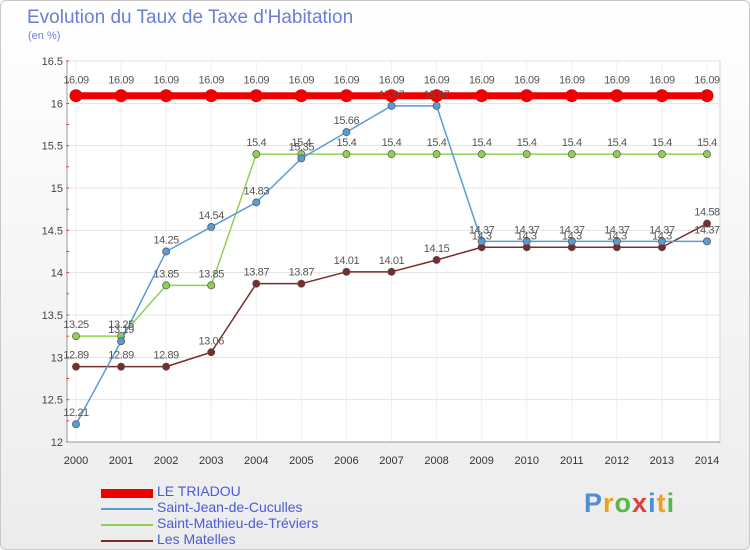 This screenshot has height=550, width=750. Describe the element at coordinates (211, 216) in the screenshot. I see `data-label: 14.54` at that location.